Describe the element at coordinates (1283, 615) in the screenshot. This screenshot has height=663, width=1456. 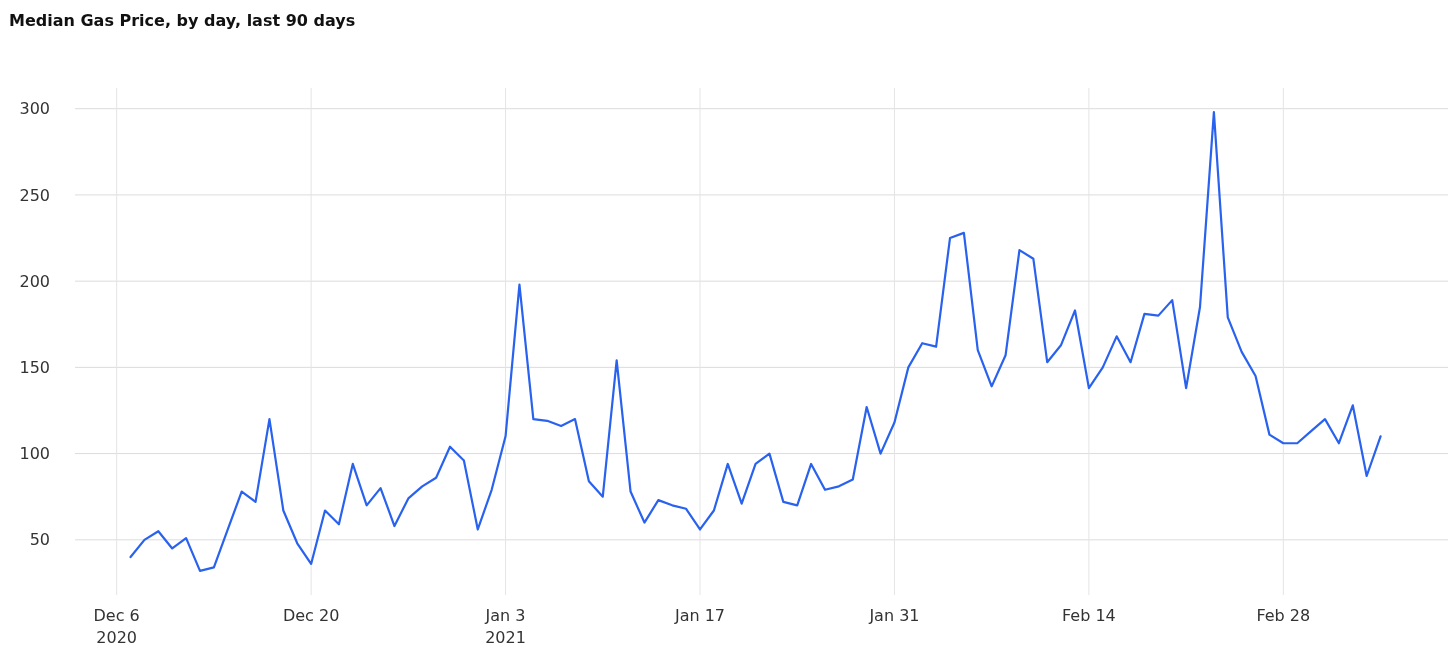
I see `x-tick-label: Feb 28` at that location.